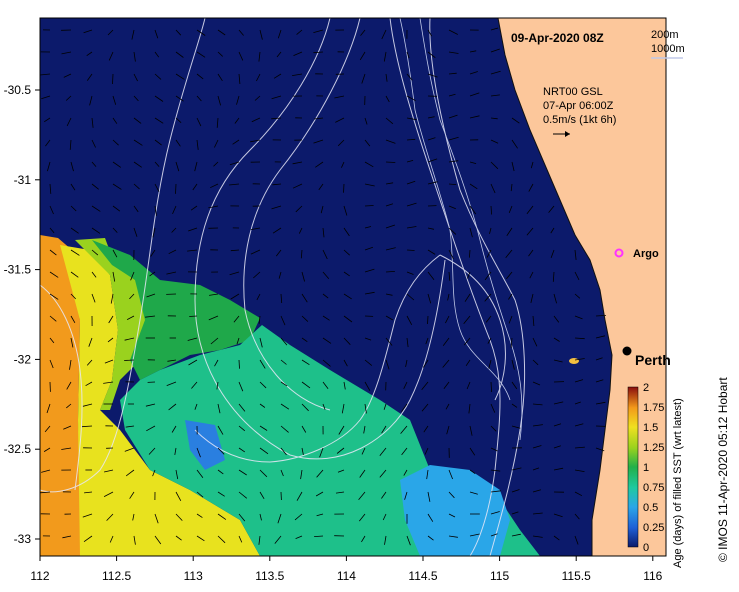  What do you see at coordinates (650, 428) in the screenshot?
I see `colorbar-tick-label: 1.5` at bounding box center [650, 428].